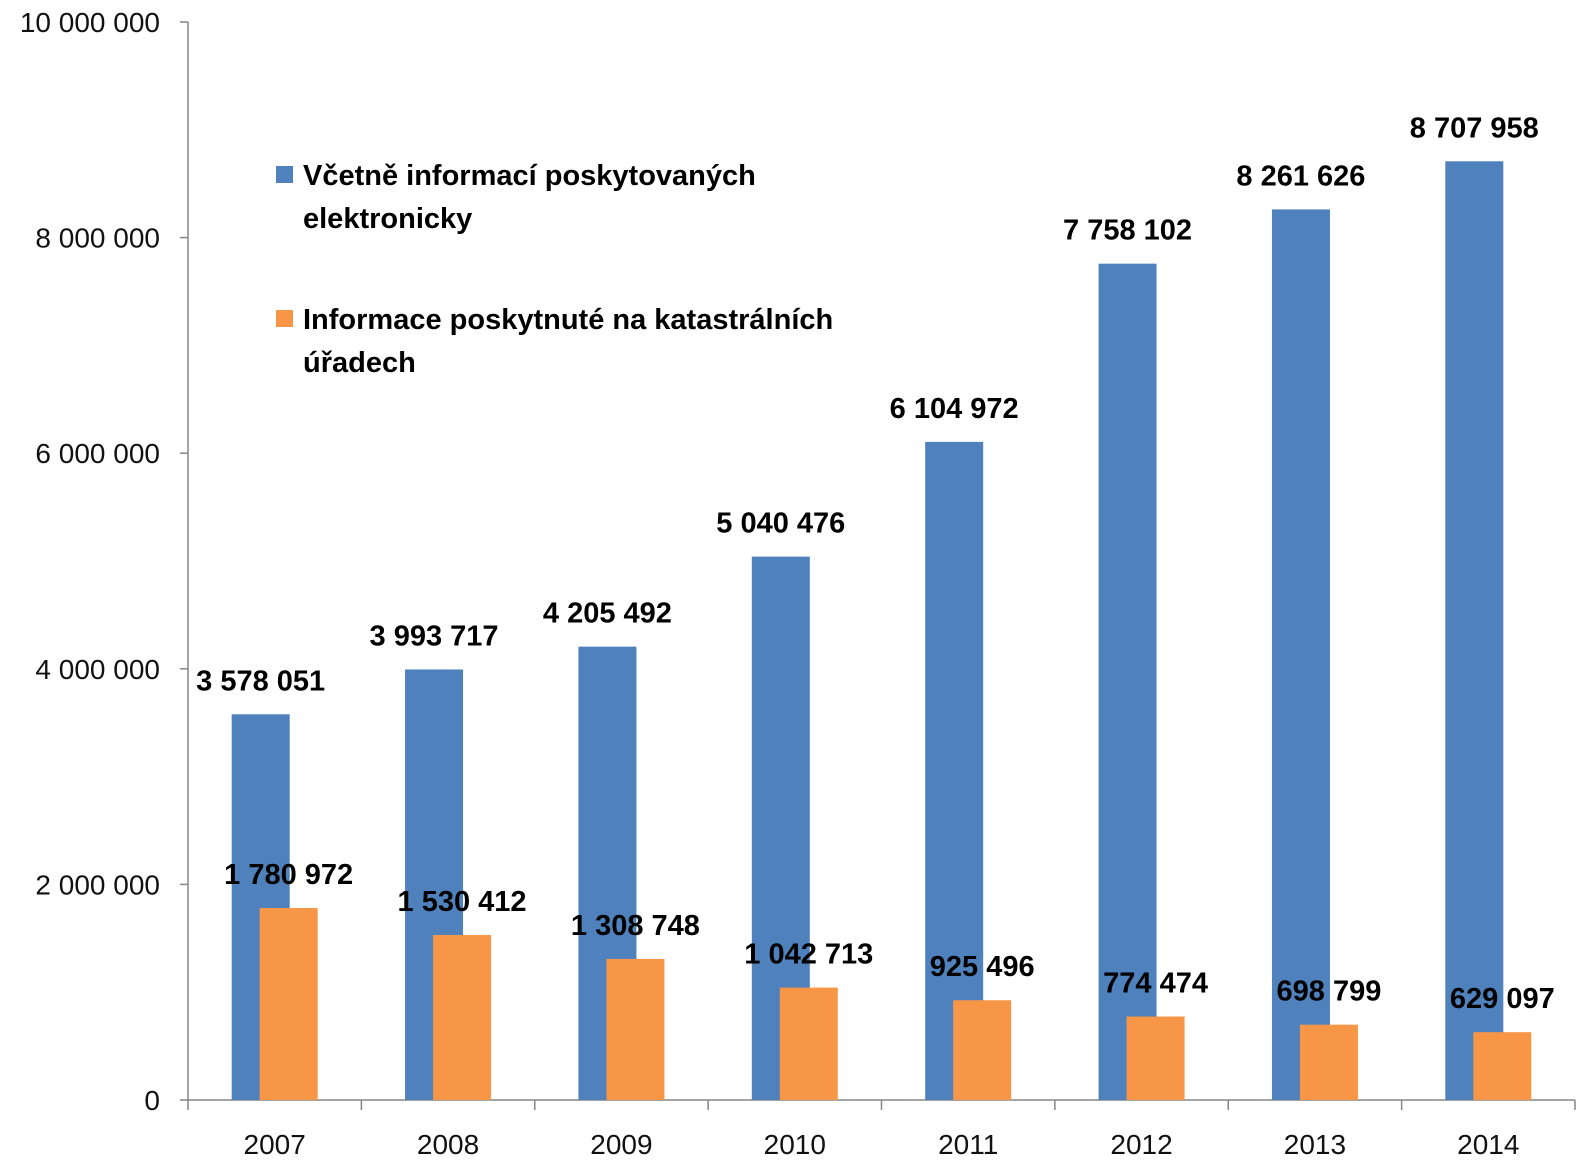  I want to click on x-tick-label: 2014, so click(1488, 1144).